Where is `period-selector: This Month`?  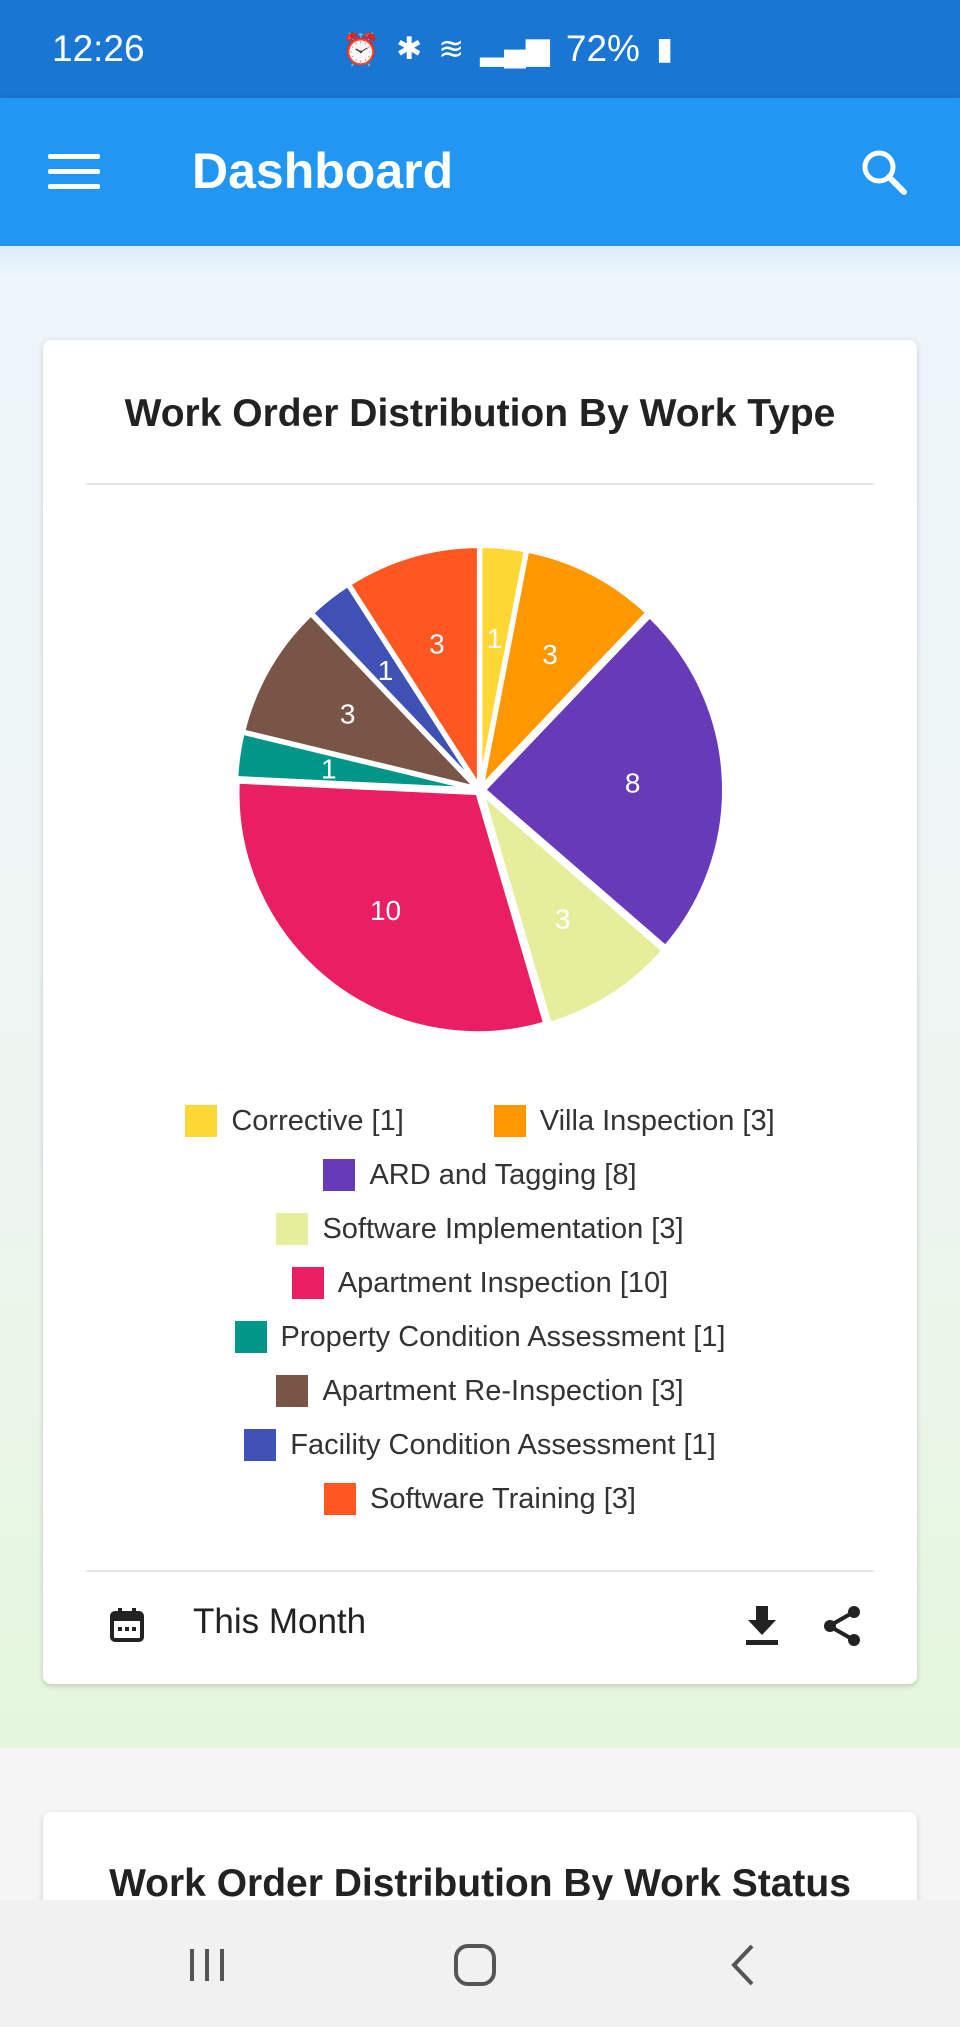 period-selector: This Month is located at coordinates (280, 1621).